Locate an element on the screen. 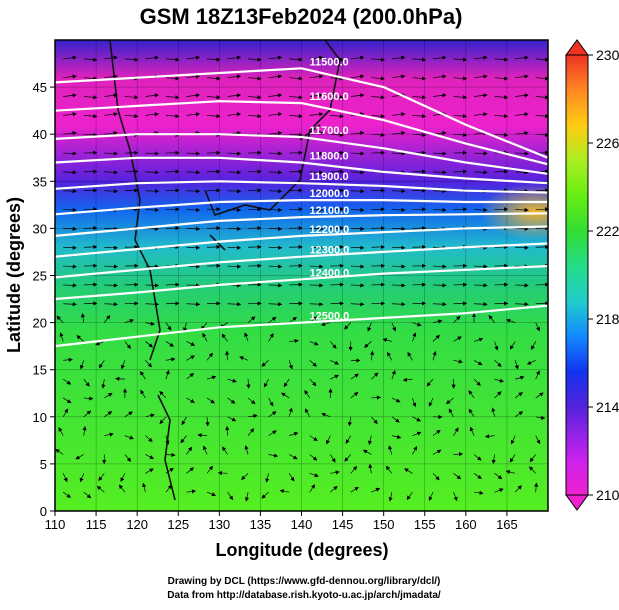 The height and width of the screenshot is (610, 619). x-tick-label: 145 is located at coordinates (343, 524).